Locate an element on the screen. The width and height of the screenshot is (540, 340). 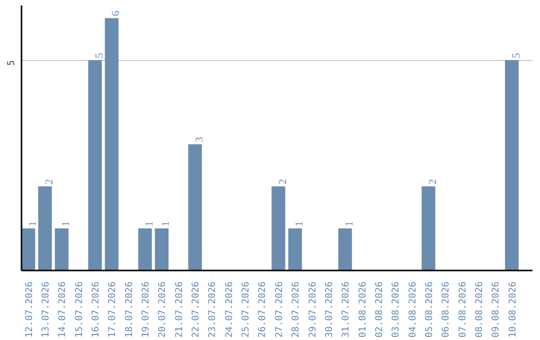
x-tick-label: 19.07.2026 is located at coordinates (146, 309).